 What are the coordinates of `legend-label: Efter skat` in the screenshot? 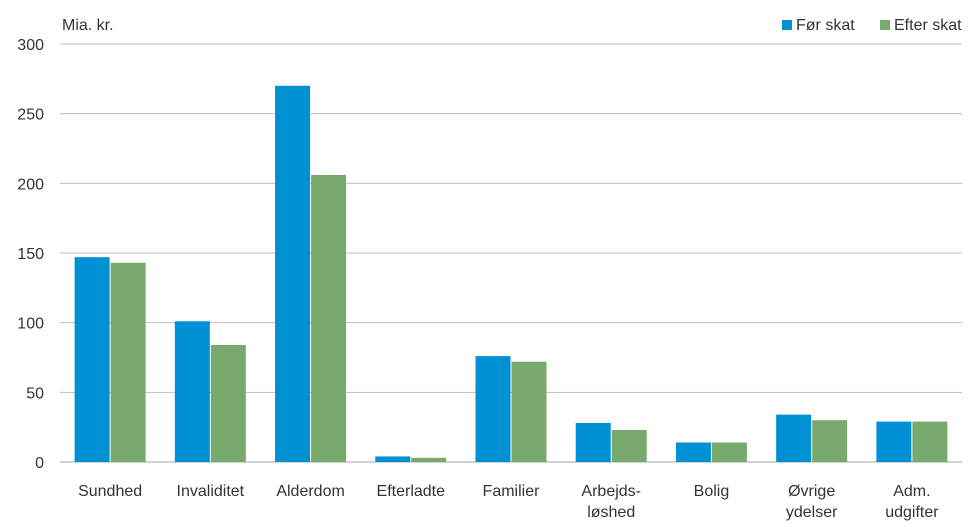 It's located at (928, 25).